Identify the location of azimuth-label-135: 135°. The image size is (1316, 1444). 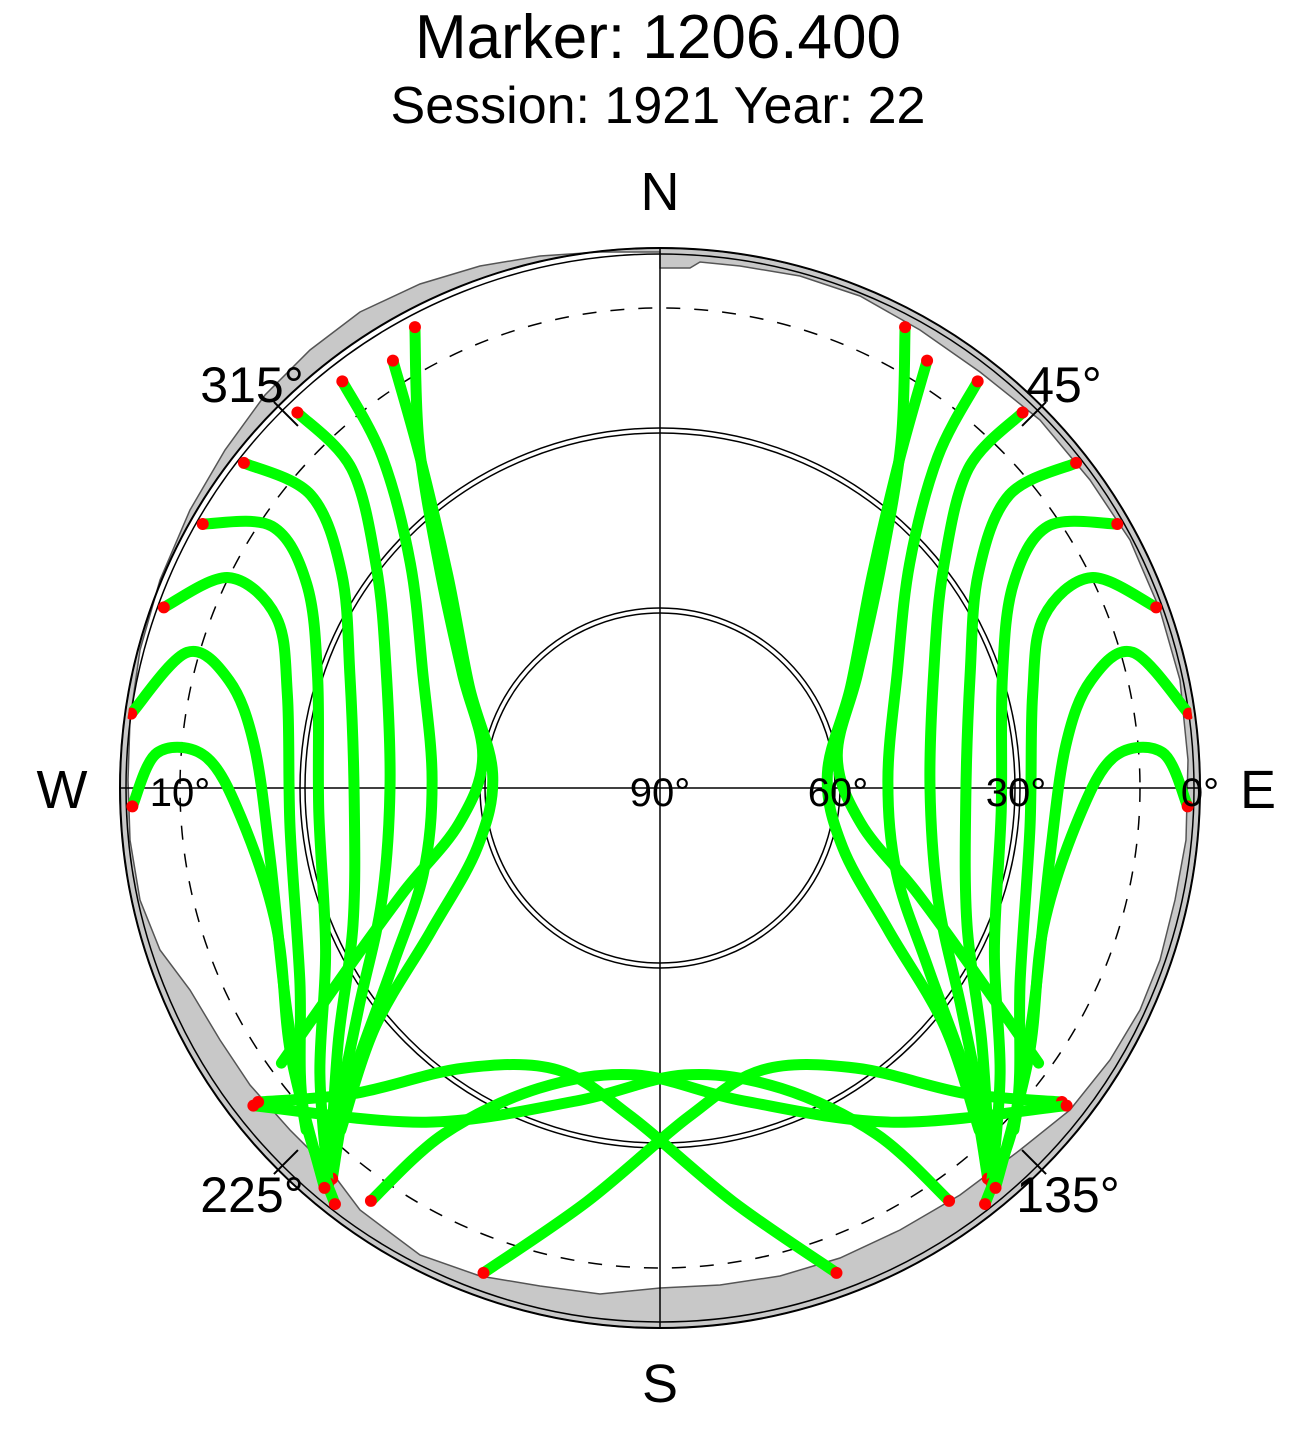
(1067, 1195).